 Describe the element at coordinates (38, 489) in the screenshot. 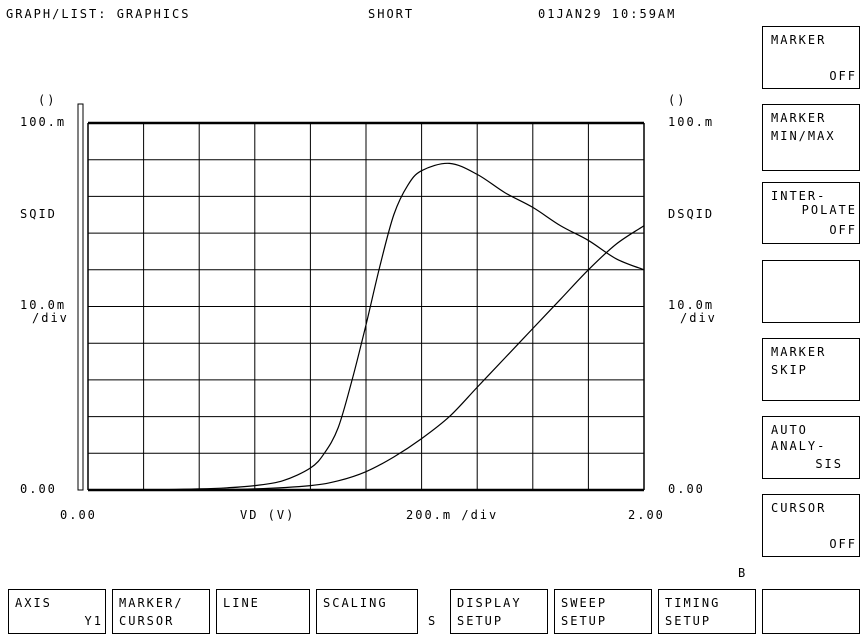

I see `left-axis-min: 0.00` at that location.